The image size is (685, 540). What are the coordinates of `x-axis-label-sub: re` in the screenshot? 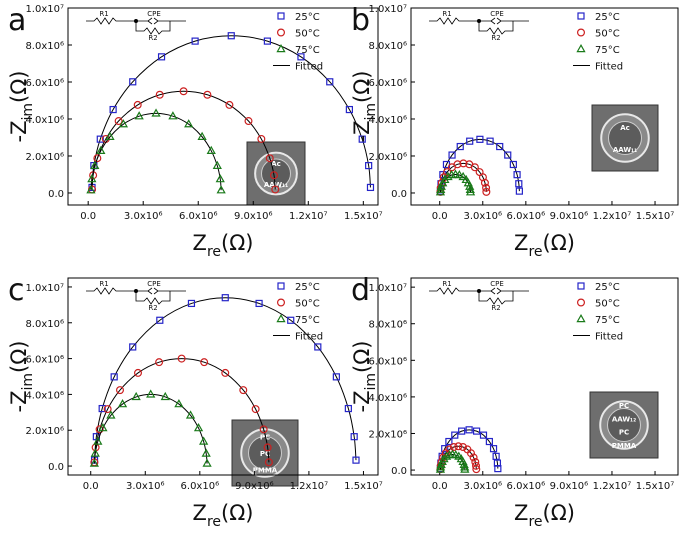 It's located at (214, 522).